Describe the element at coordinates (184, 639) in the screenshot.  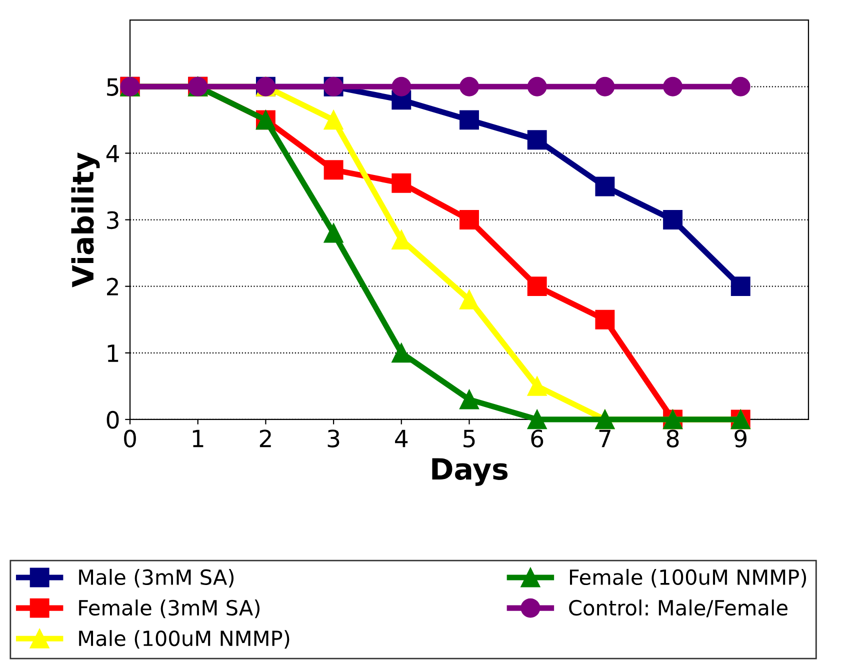
I see `legend-label: Male (100uM NMMP)` at that location.